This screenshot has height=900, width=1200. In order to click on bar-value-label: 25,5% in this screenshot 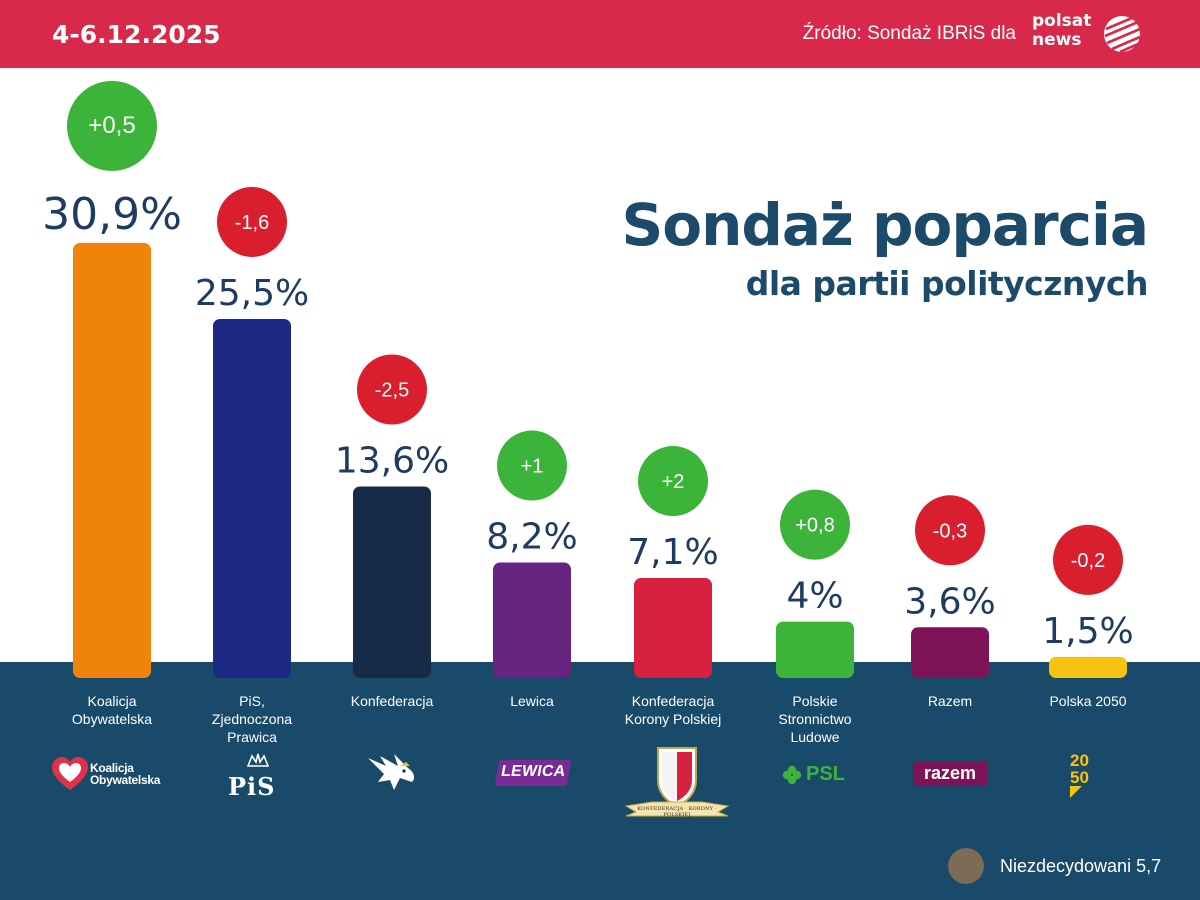, I will do `click(252, 293)`.